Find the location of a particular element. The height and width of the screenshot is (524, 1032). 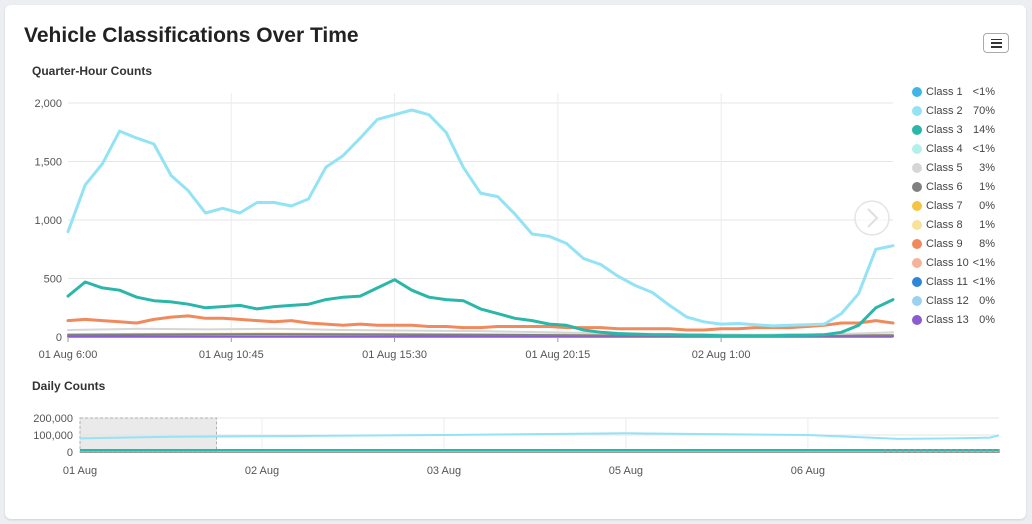

legend-label: Class 7 is located at coordinates (944, 205).